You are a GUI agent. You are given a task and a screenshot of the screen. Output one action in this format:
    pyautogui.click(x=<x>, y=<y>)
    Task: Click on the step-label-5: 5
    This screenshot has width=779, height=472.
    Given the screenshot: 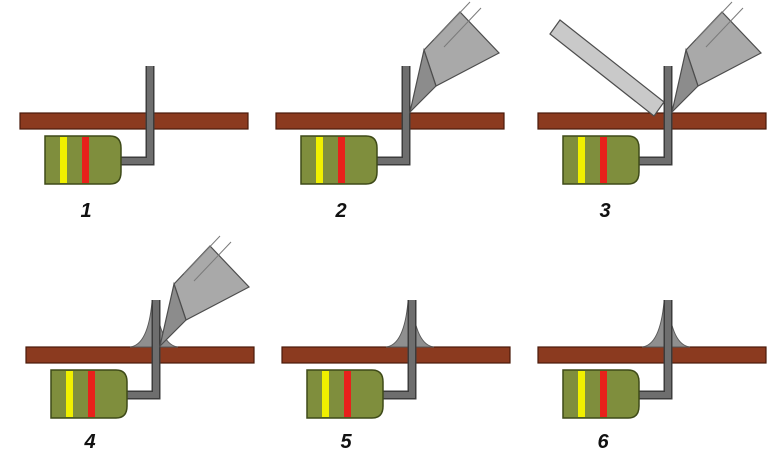 What is the action you would take?
    pyautogui.click(x=346, y=442)
    